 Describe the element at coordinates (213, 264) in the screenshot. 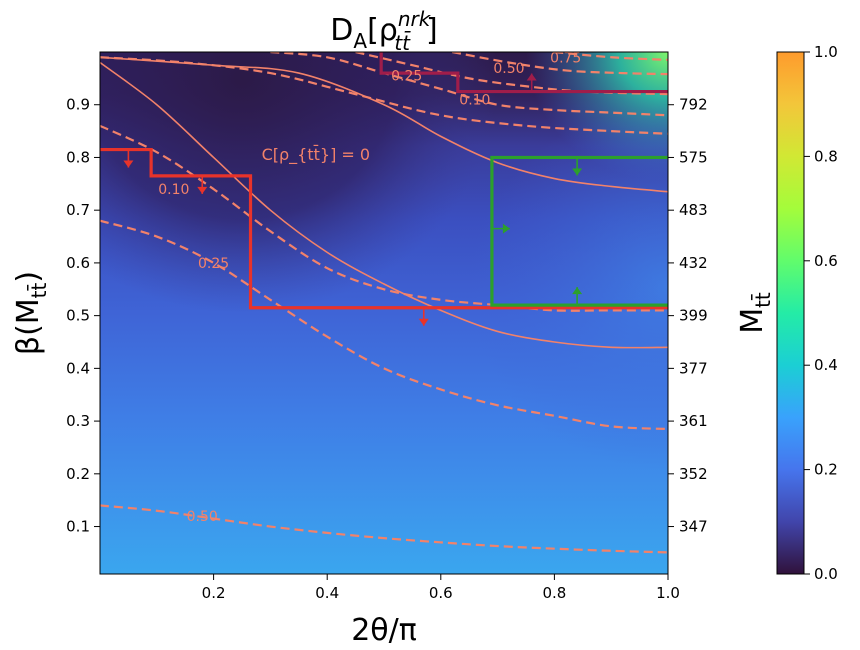

I see `contour-label-1: 0.25` at that location.